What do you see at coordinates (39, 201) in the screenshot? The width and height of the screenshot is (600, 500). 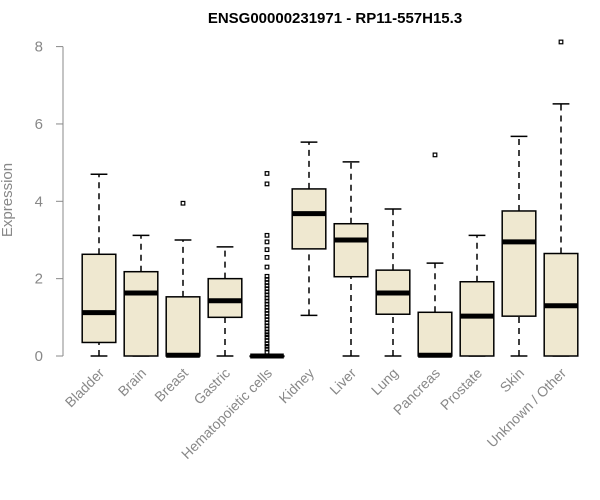 I see `y-tick-label-2: 4` at bounding box center [39, 201].